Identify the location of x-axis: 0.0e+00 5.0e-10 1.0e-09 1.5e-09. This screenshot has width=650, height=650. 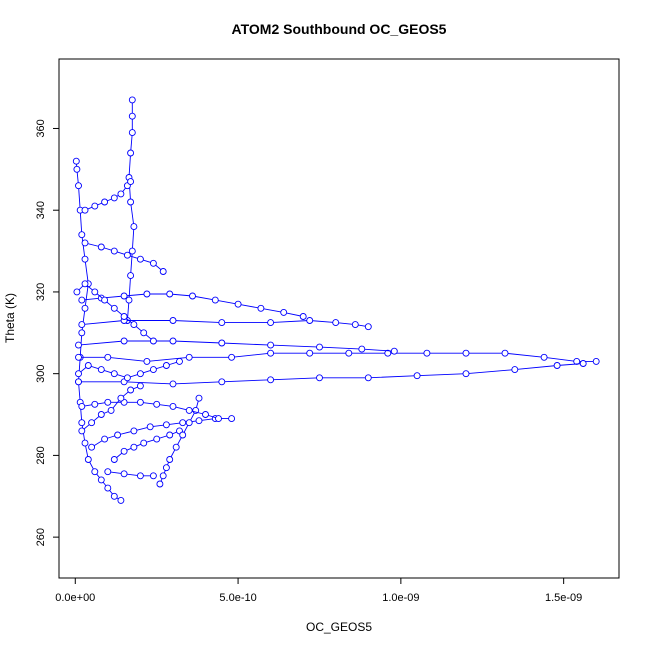
(318, 590).